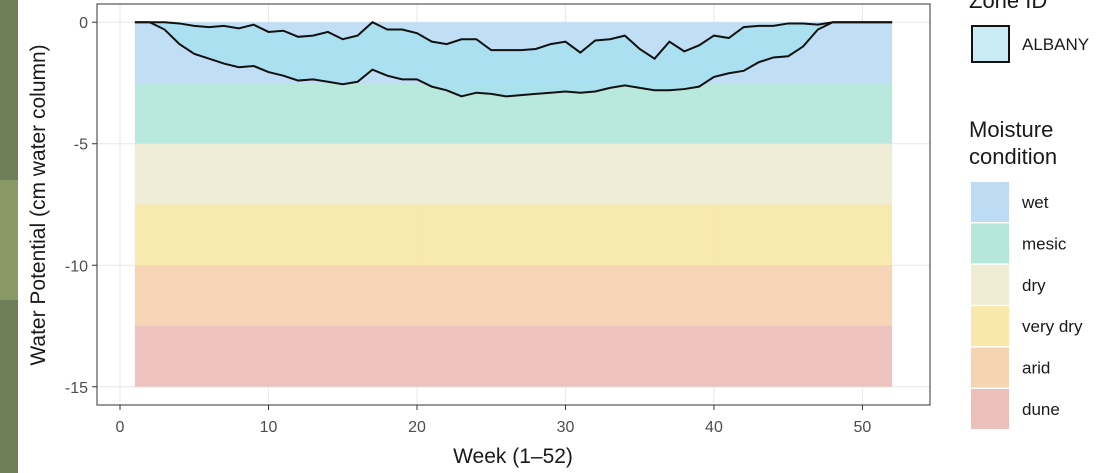 Image resolution: width=1112 pixels, height=473 pixels. Describe the element at coordinates (9, 240) in the screenshot. I see `photo-strip` at that location.